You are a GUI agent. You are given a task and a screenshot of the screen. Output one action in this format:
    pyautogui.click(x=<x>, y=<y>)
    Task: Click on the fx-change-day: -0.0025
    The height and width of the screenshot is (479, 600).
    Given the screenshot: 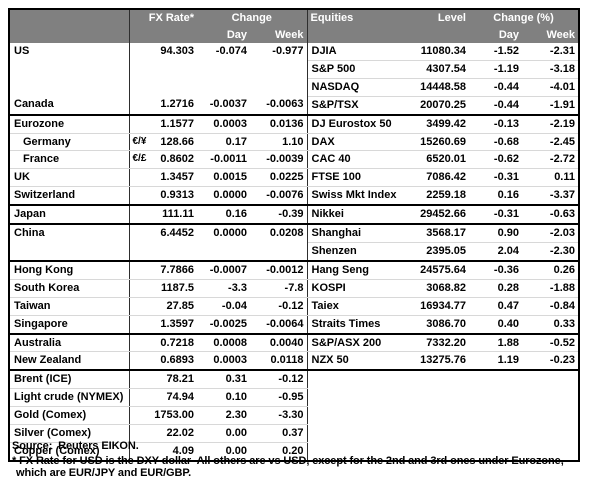 What is the action you would take?
    pyautogui.click(x=223, y=325)
    